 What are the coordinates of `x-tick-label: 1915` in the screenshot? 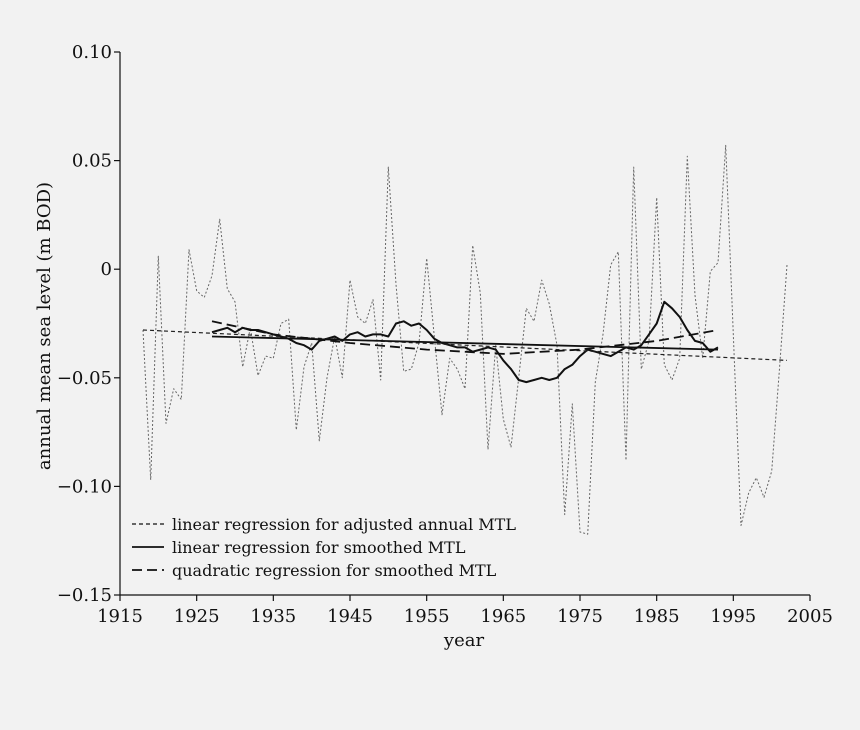 It's located at (120, 616).